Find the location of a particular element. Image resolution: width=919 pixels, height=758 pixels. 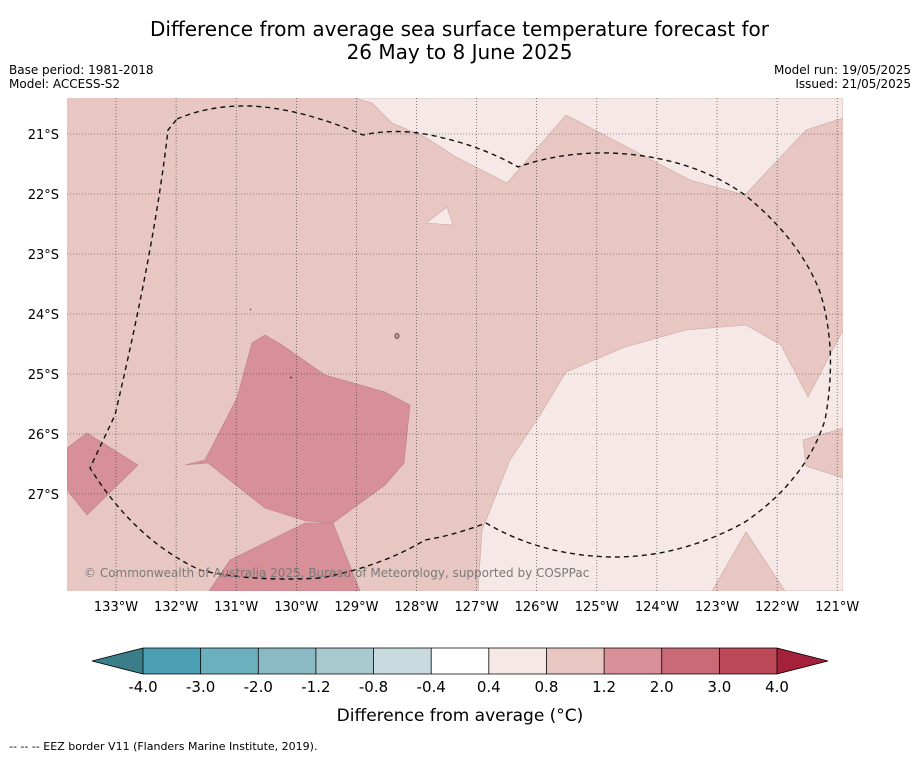

meta-right: Model run: 19/05/2025 Issued: 21/05/2025 is located at coordinates (842, 77).